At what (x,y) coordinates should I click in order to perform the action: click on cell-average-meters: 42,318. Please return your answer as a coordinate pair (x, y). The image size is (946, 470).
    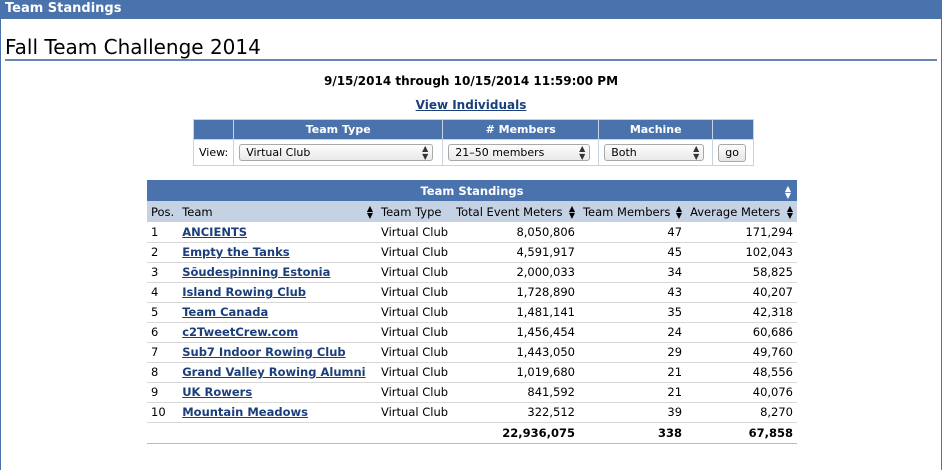
    Looking at the image, I should click on (741, 312).